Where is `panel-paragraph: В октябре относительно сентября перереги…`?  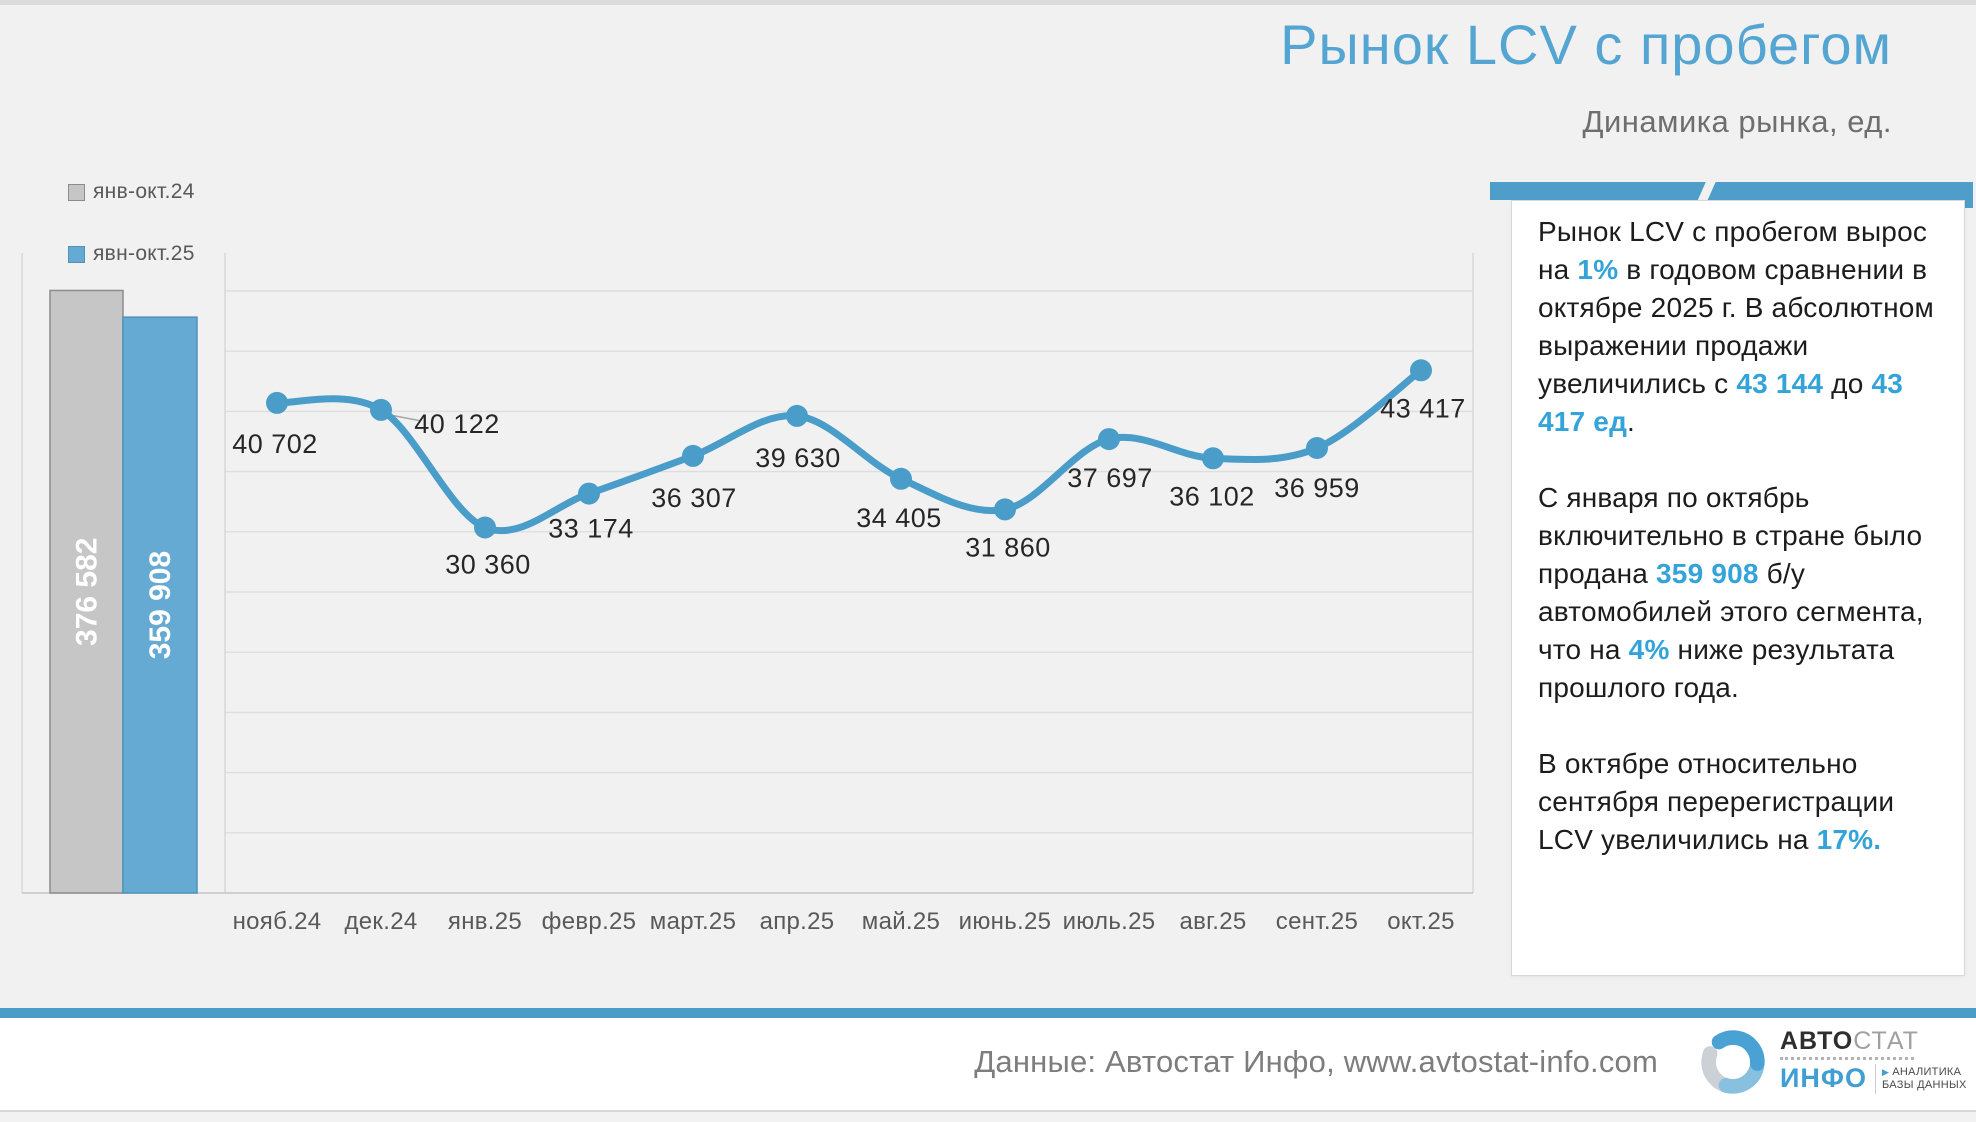
panel-paragraph: В октябре относительно сентября перереги… is located at coordinates (1742, 802).